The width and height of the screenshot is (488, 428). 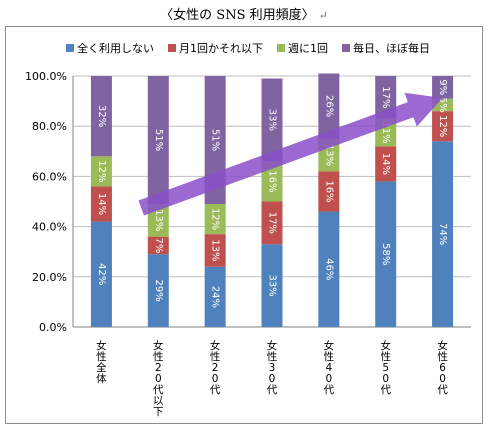 What do you see at coordinates (272, 368) in the screenshot?
I see `x-tick-label-char: 3` at bounding box center [272, 368].